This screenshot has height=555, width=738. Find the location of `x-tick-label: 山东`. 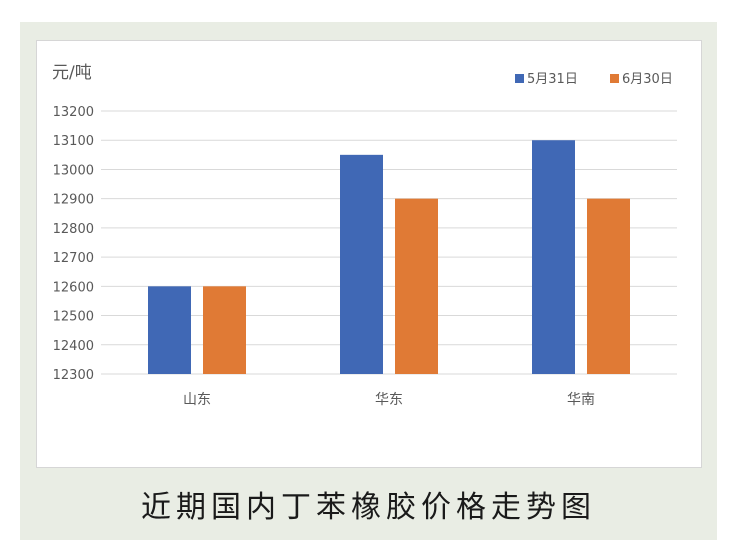

x-tick-label: 山东 is located at coordinates (197, 400).